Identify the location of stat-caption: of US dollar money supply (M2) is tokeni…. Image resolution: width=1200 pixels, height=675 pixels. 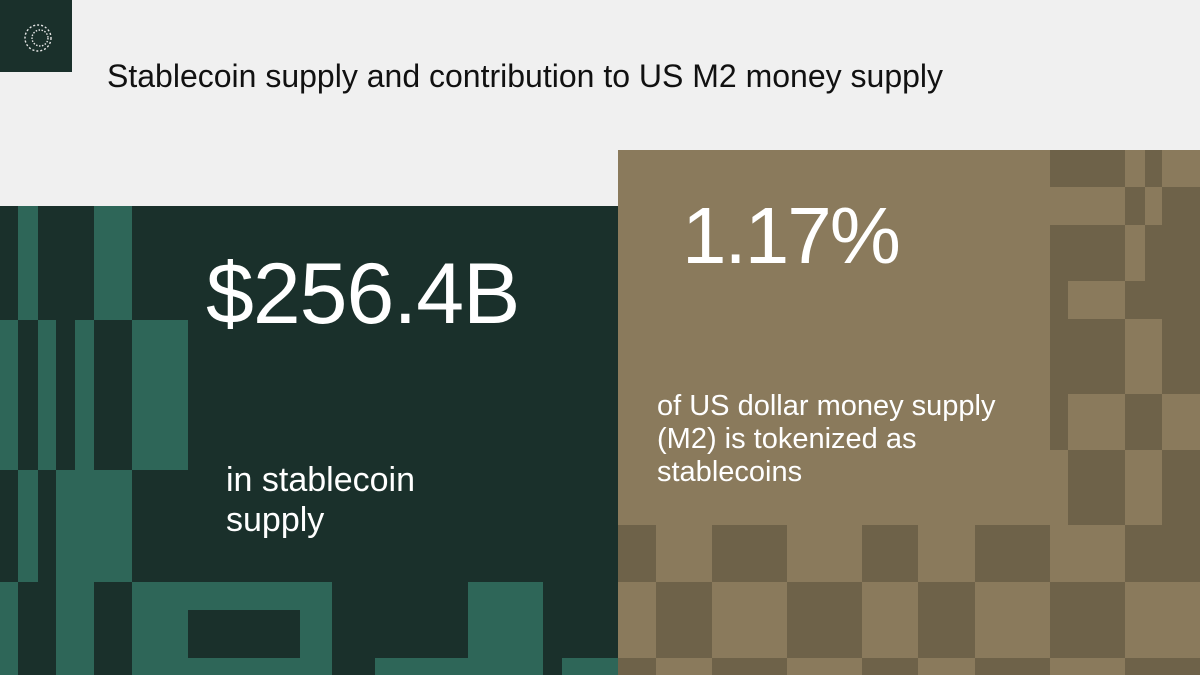
(826, 439).